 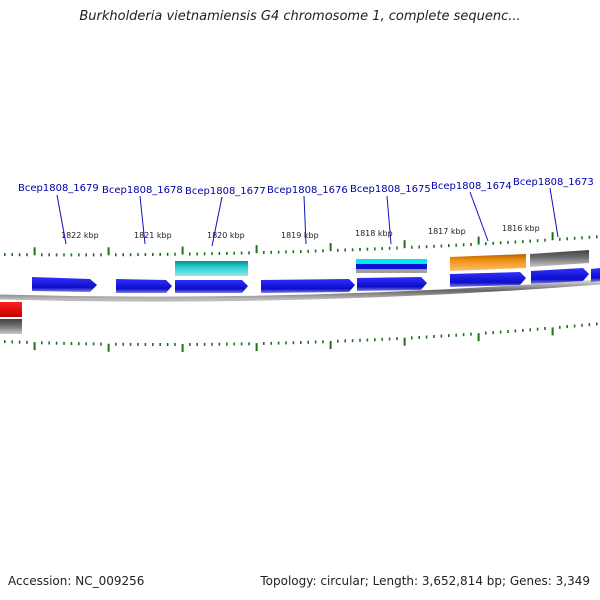 What do you see at coordinates (225, 191) in the screenshot?
I see `gene-label-1677: Bcep1808_1677` at bounding box center [225, 191].